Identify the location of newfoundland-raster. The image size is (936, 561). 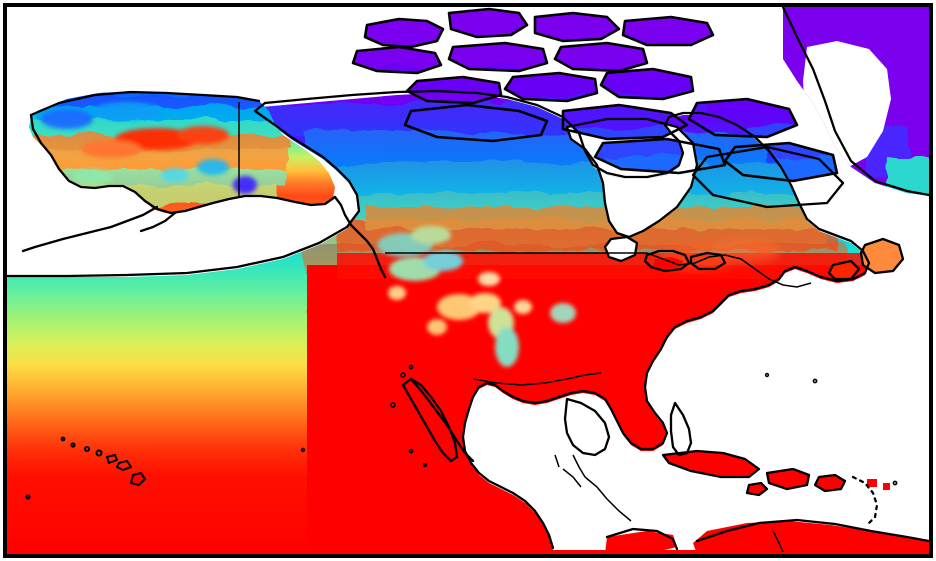
(866, 259).